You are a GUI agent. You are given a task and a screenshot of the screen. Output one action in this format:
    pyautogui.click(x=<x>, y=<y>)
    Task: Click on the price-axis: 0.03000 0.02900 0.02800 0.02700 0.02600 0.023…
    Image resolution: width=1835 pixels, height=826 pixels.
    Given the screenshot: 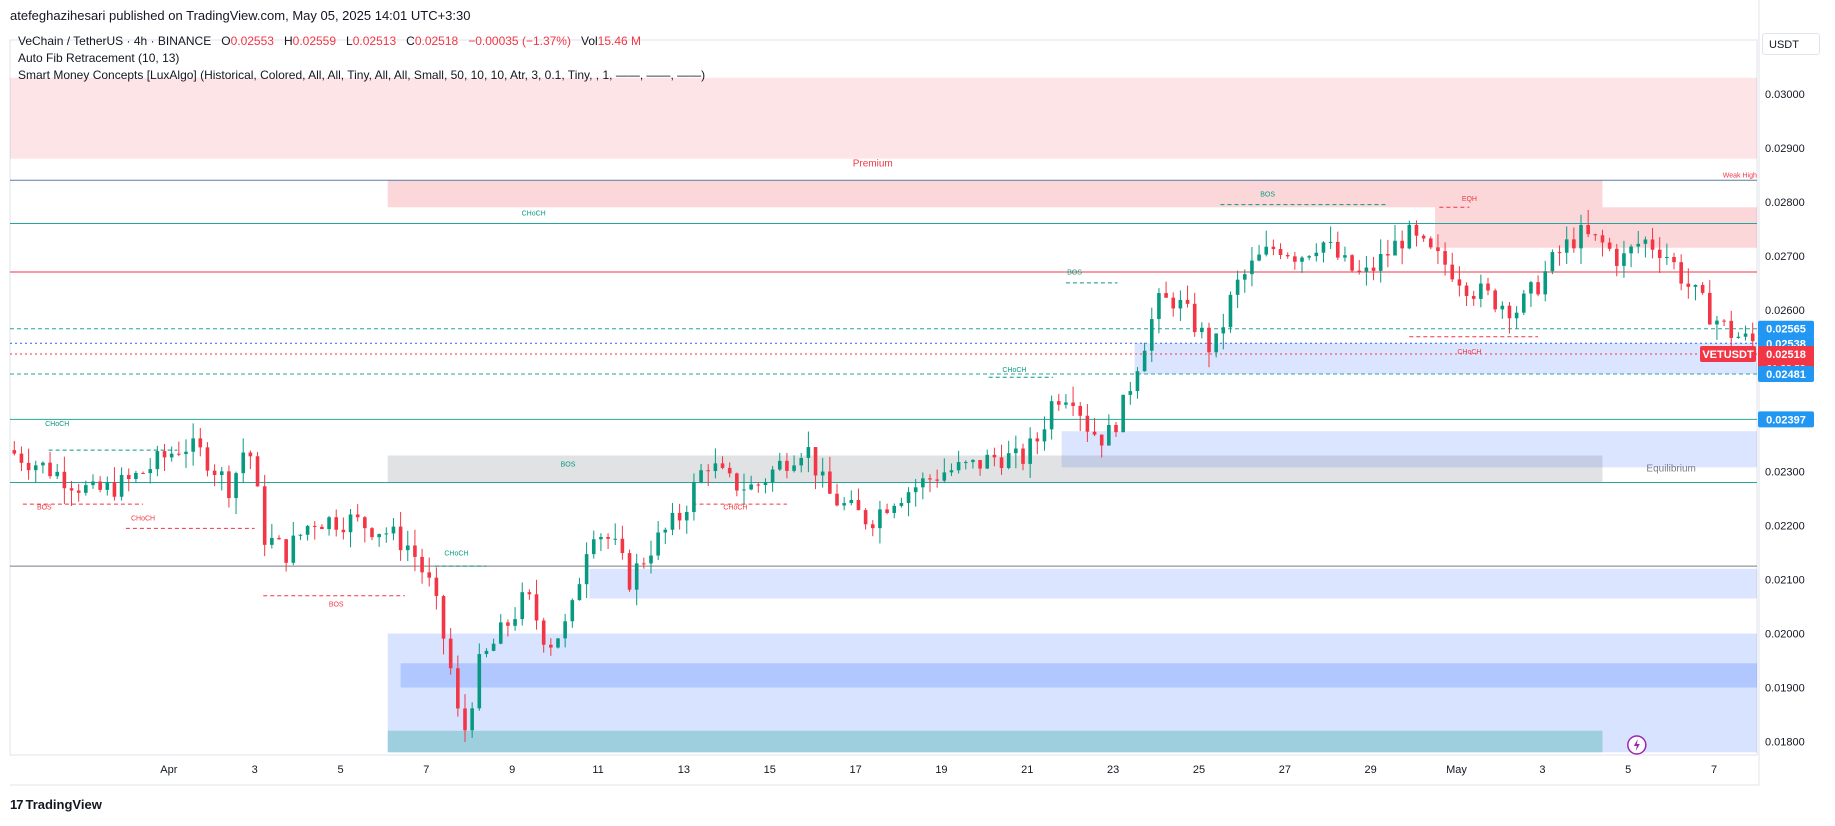 What is the action you would take?
    pyautogui.click(x=1781, y=392)
    